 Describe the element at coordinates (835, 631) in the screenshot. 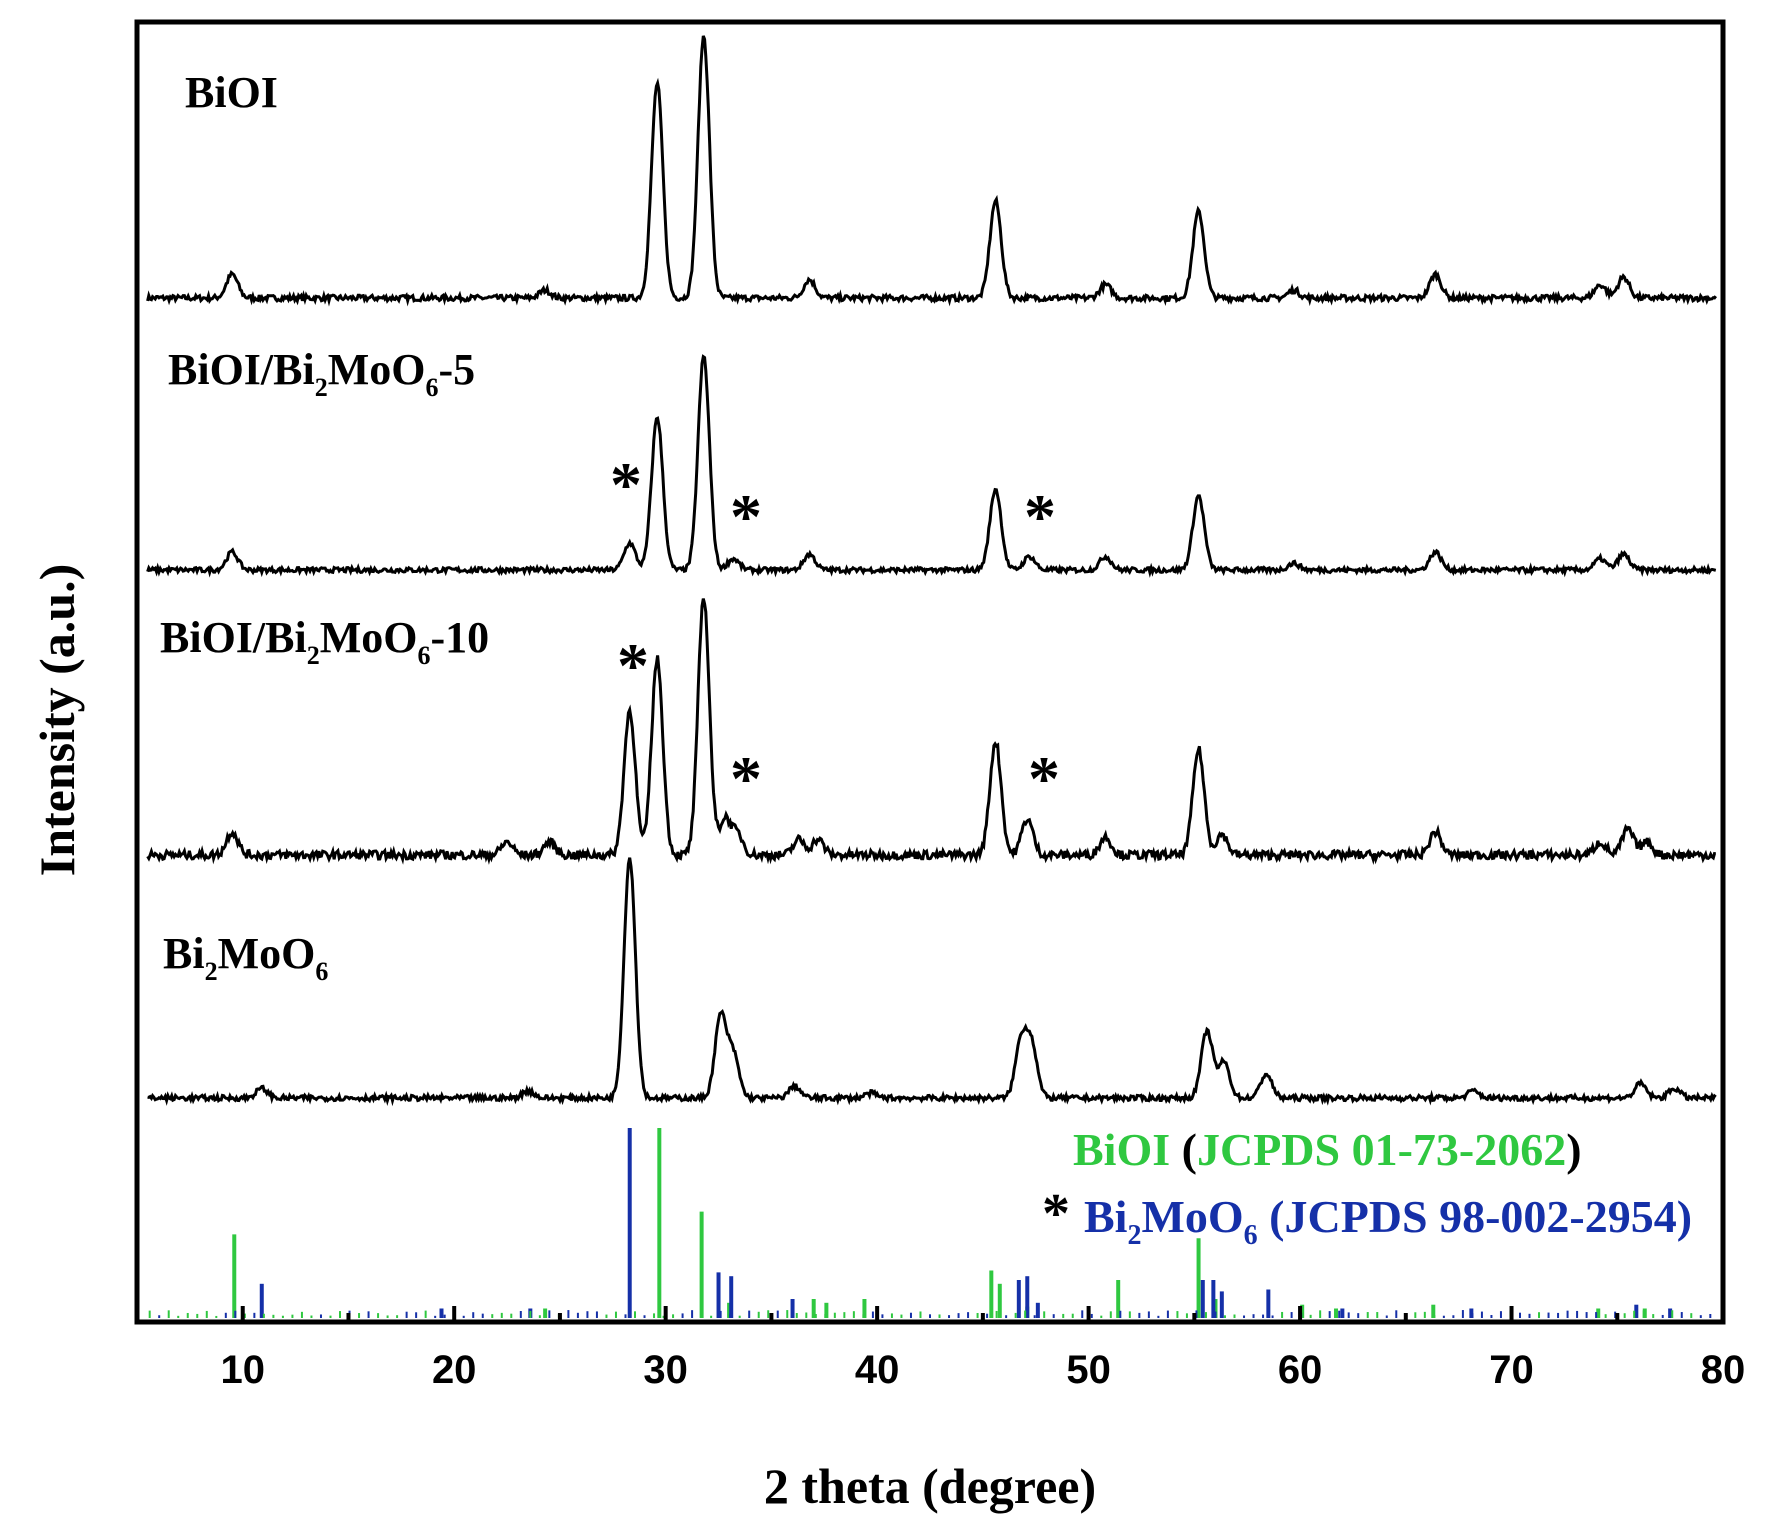

I see `star-markers: * * * * * *` at that location.